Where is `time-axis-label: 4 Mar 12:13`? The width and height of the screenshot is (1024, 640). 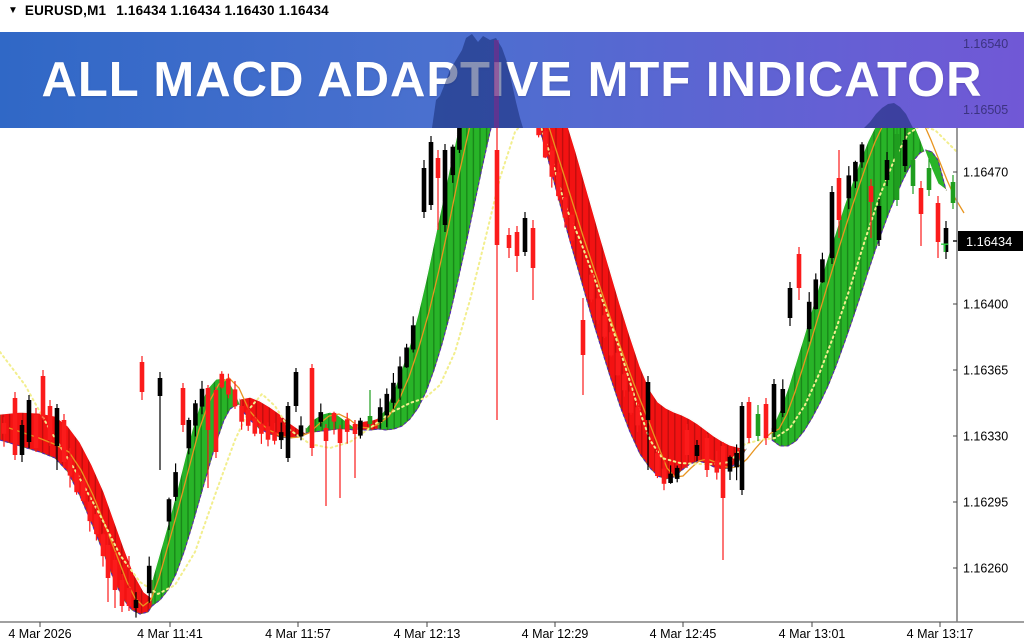
time-axis-label: 4 Mar 12:13 is located at coordinates (427, 633).